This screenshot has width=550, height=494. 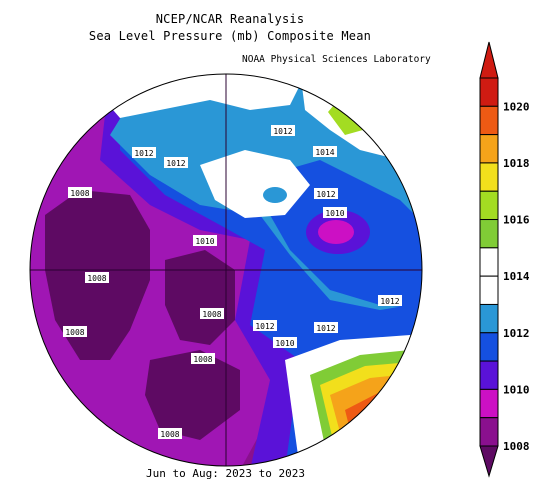 I want to click on contour-label-1008-f: 1008, so click(x=170, y=433).